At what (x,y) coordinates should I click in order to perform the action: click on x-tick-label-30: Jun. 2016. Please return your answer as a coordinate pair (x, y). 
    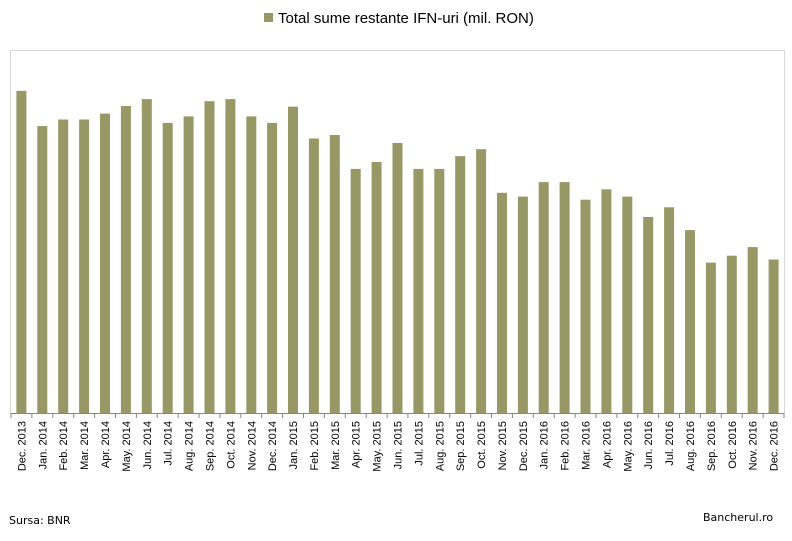
    Looking at the image, I should click on (649, 445).